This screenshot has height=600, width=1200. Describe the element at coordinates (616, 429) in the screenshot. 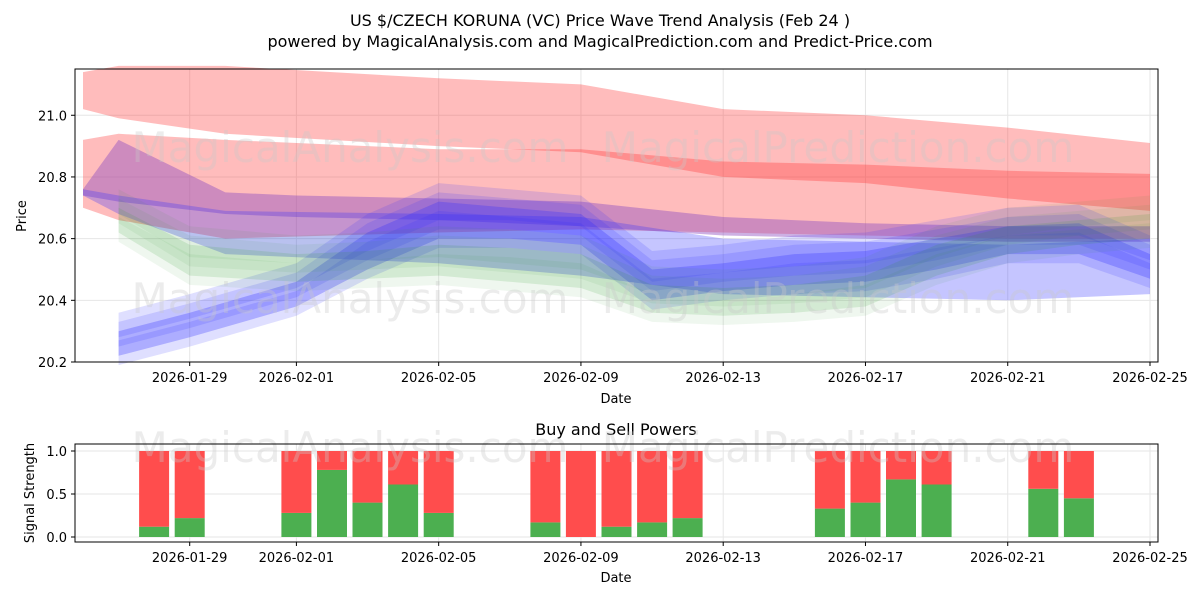

I see `signal-title: Buy and Sell Powers` at that location.